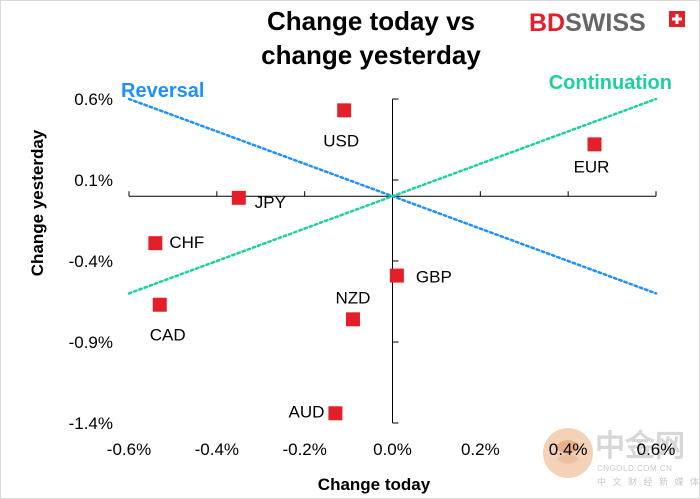 Image resolution: width=700 pixels, height=499 pixels. What do you see at coordinates (656, 449) in the screenshot?
I see `x-tick-label-6: 0.6%` at bounding box center [656, 449].